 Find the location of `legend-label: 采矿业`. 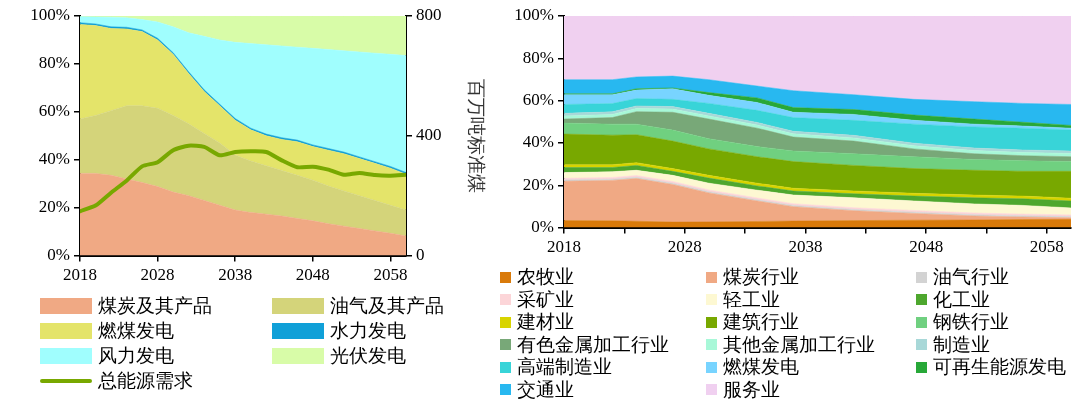

legend-label: 采矿业 is located at coordinates (545, 299).